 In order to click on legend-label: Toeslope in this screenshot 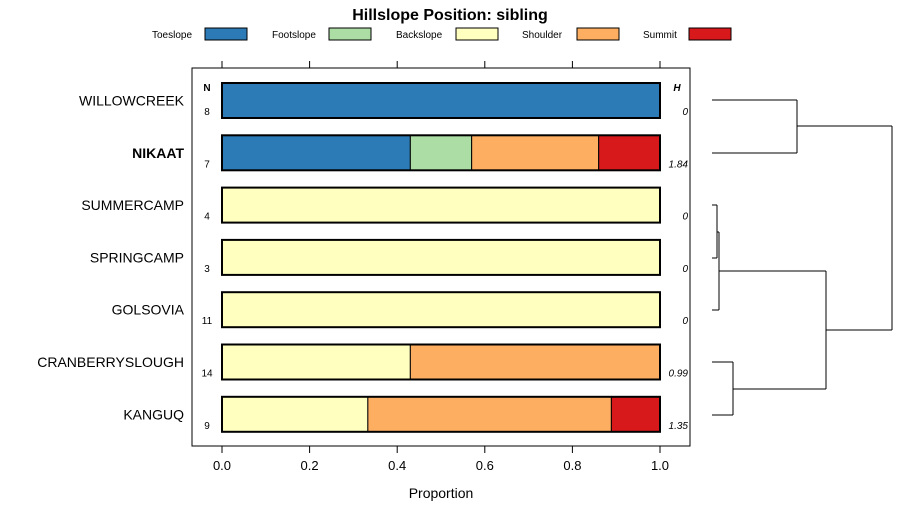, I will do `click(172, 35)`.